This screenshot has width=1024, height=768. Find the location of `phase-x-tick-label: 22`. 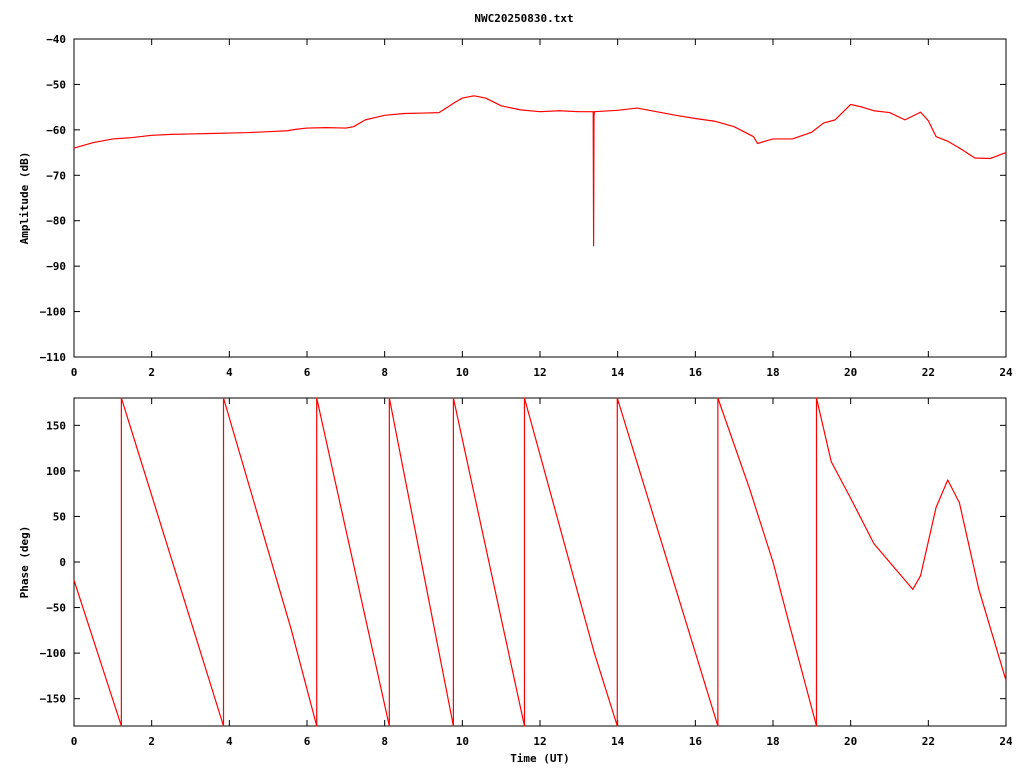

phase-x-tick-label: 22 is located at coordinates (928, 741).